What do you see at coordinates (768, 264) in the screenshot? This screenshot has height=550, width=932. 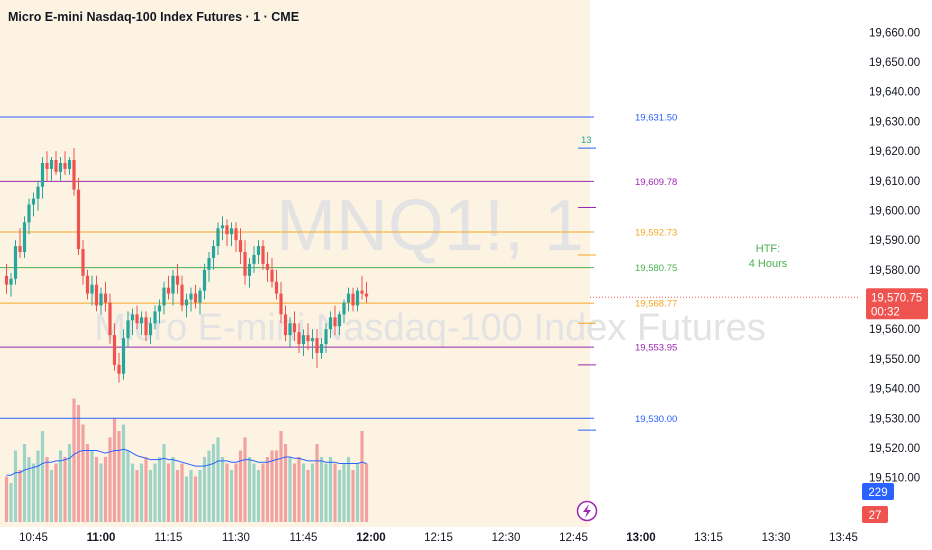 I see `htf-label-line2: 4 Hours` at bounding box center [768, 264].